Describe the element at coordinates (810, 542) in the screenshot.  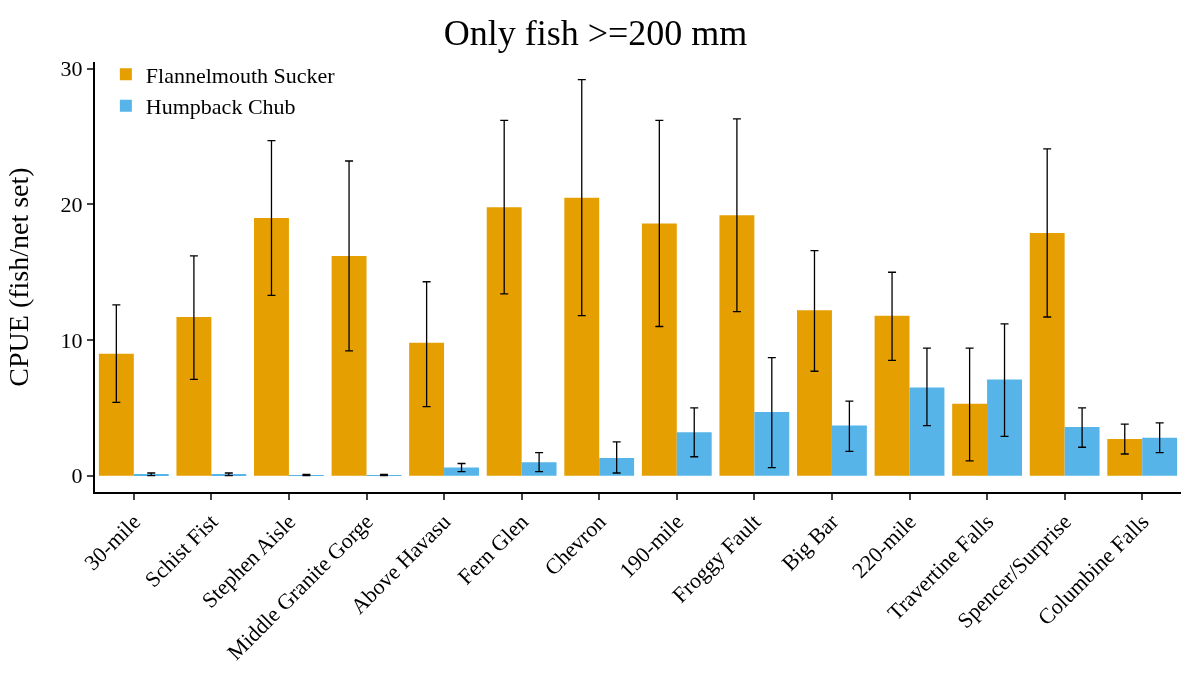
I see `x-tick-label: Big Bar` at that location.